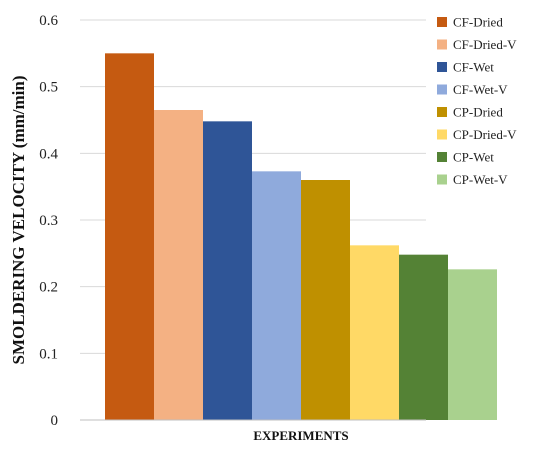  Describe the element at coordinates (276, 295) in the screenshot. I see `bar-cf-wet-v` at that location.